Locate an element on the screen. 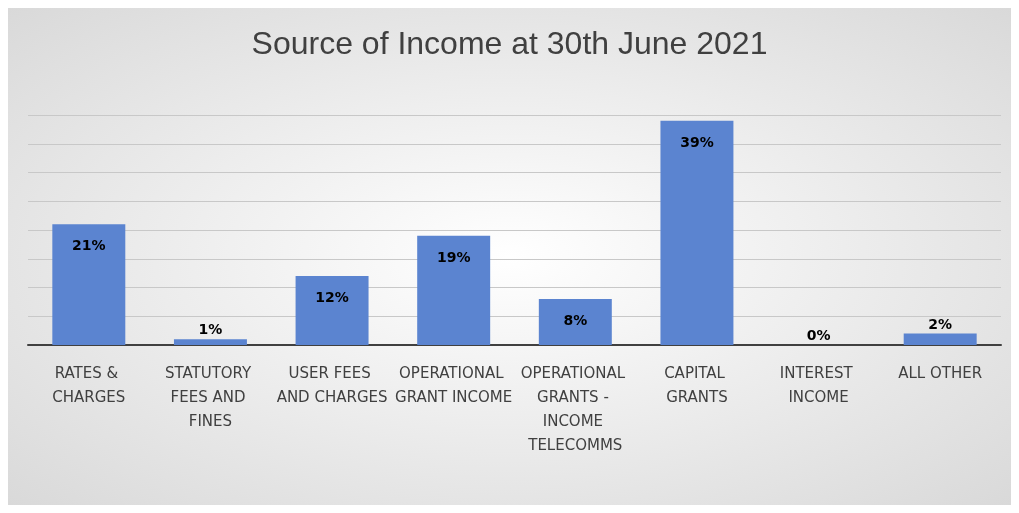 This screenshot has height=513, width=1019. x-tick-label: RATES & CHARGES is located at coordinates (89, 385).